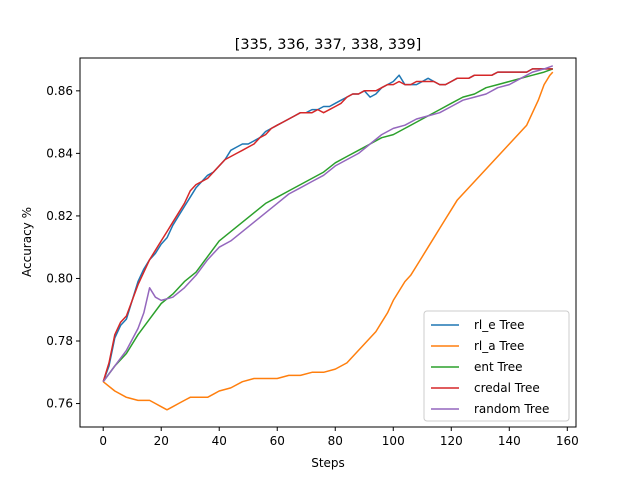 The height and width of the screenshot is (480, 640). Describe the element at coordinates (59, 91) in the screenshot. I see `y-tick-label-5: 0.86` at that location.